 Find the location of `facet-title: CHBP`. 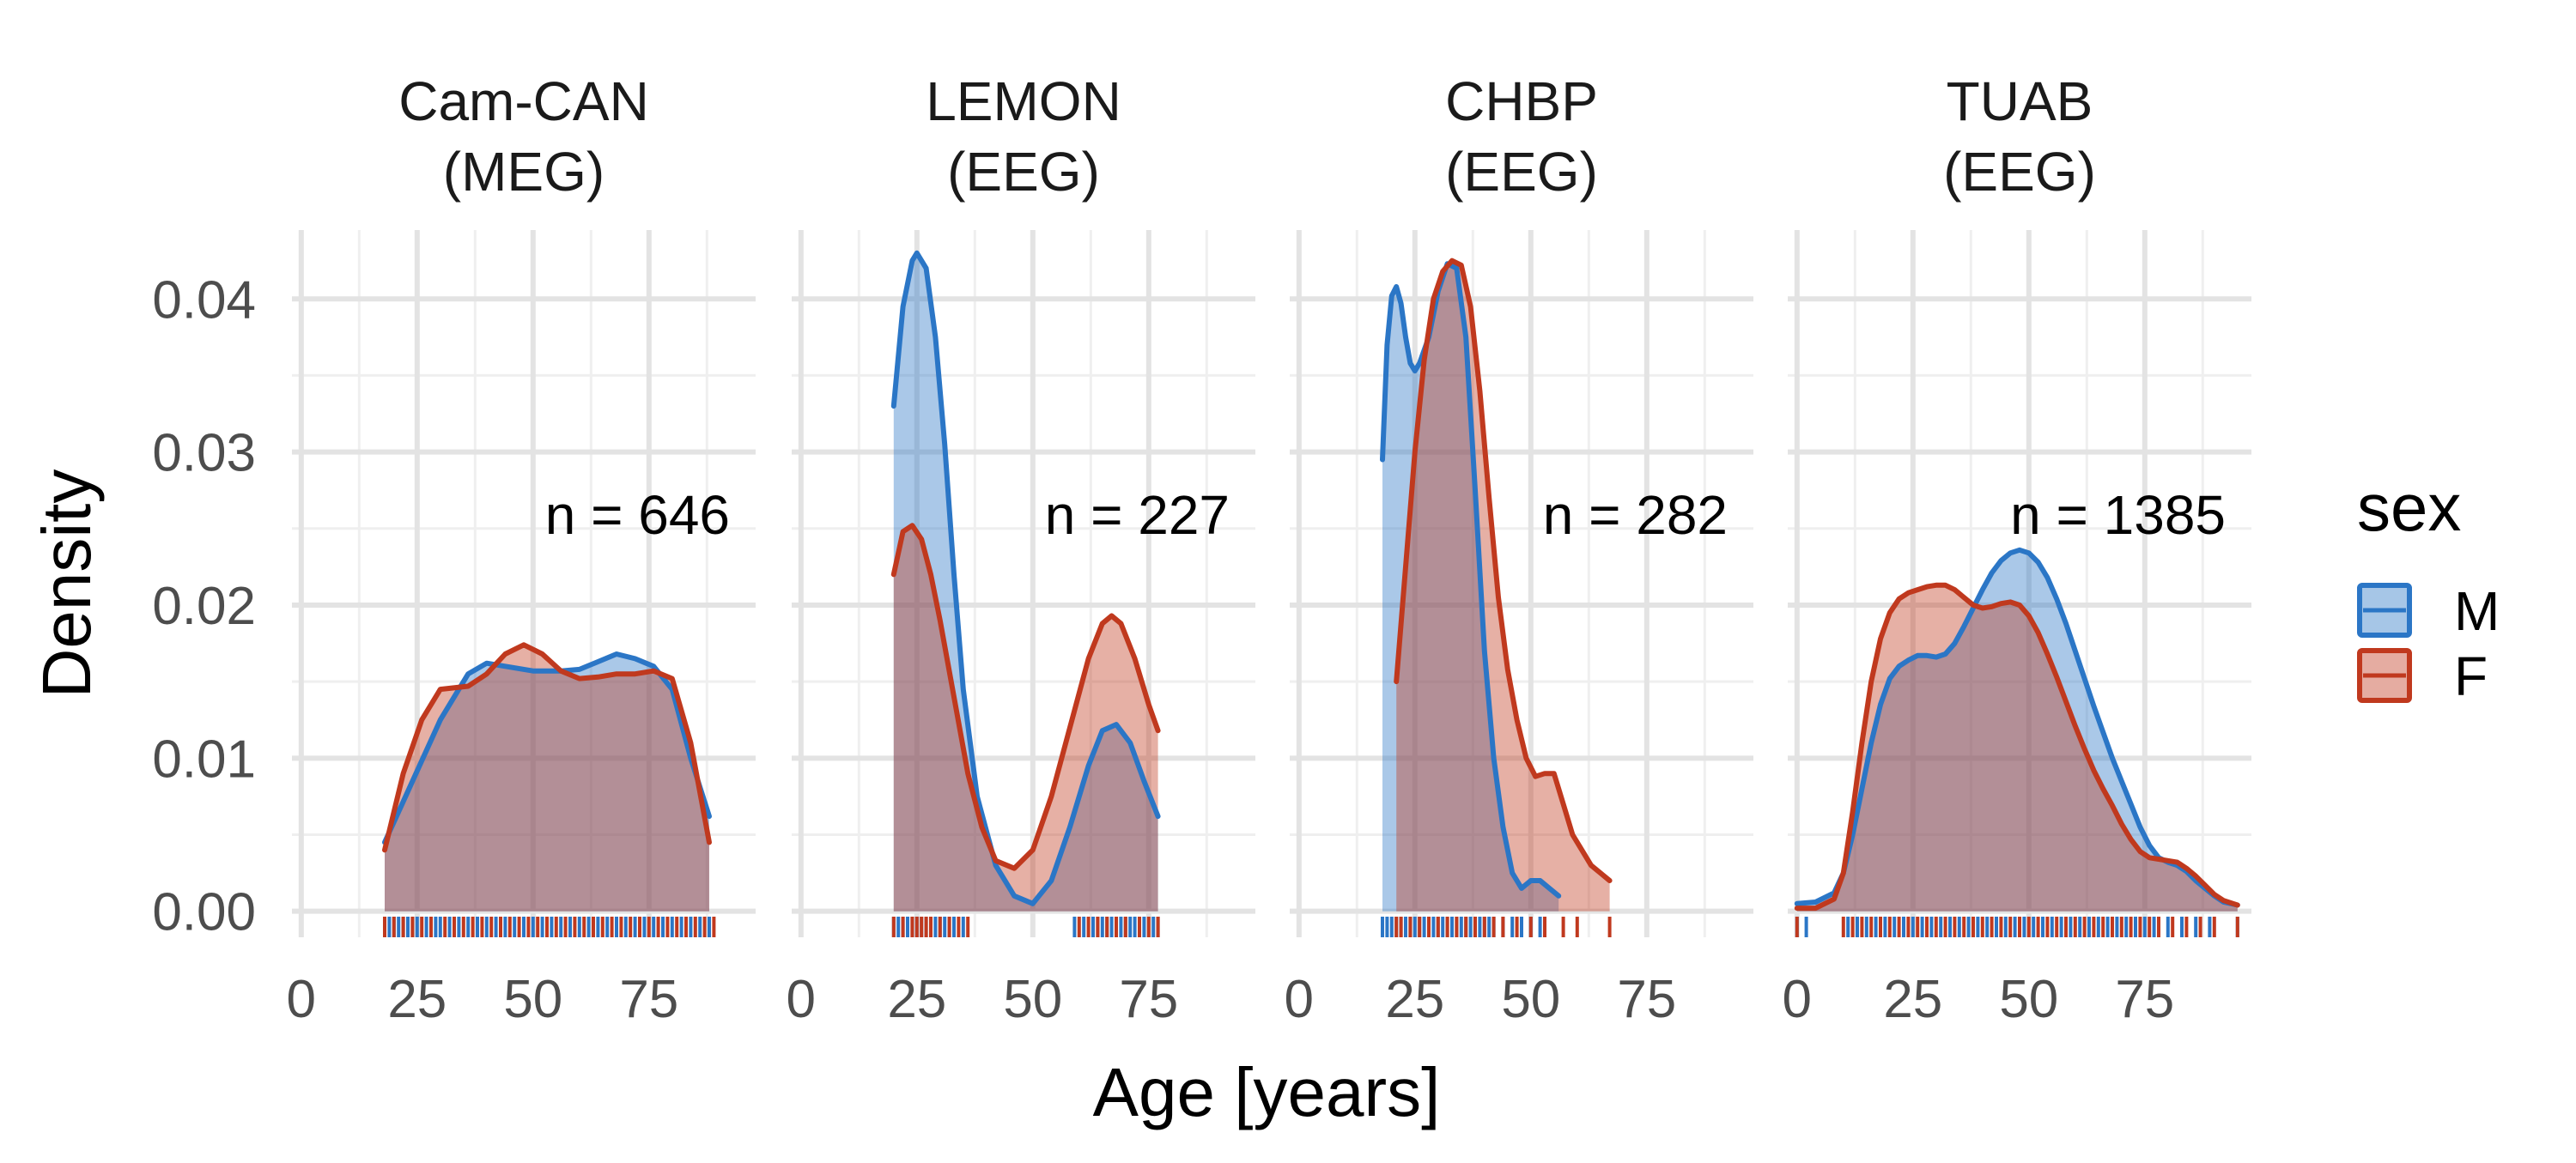

facet-title: CHBP is located at coordinates (1521, 101).